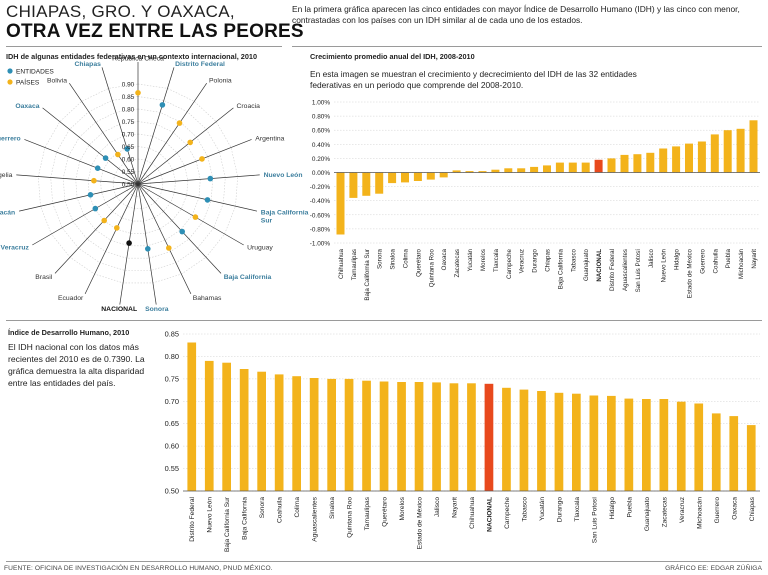 The height and width of the screenshot is (575, 768). Describe the element at coordinates (27, 106) in the screenshot. I see `radar-axis-label: Oaxaca` at that location.